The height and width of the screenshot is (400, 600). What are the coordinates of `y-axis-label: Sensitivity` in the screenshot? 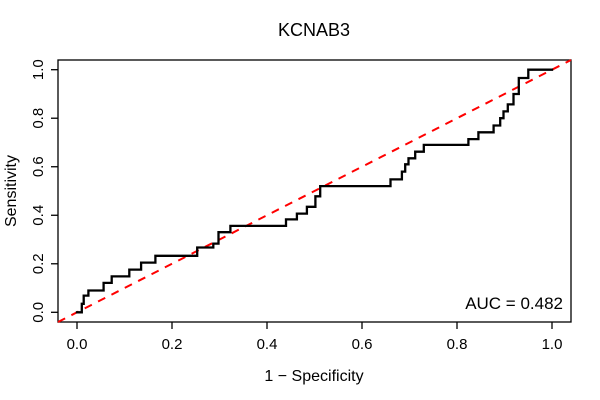 It's located at (11, 191).